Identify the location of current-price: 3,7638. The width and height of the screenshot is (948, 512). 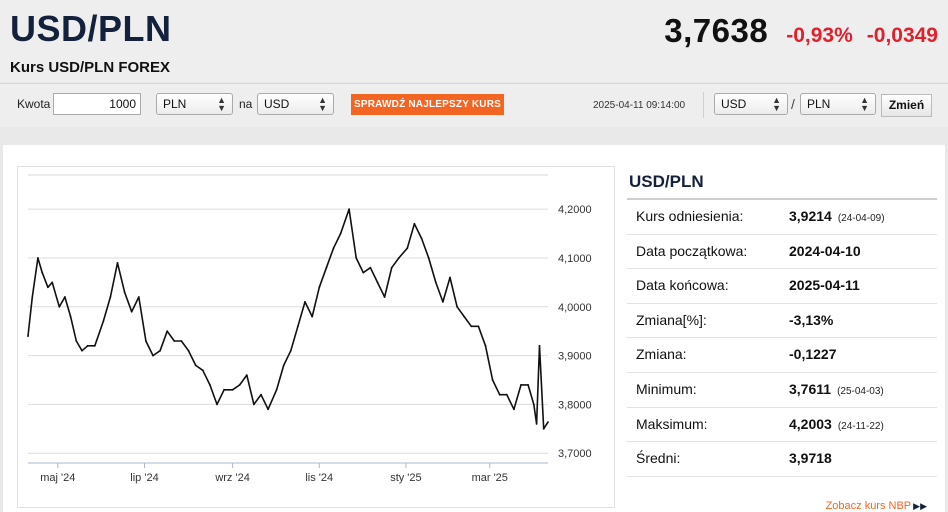
(716, 30).